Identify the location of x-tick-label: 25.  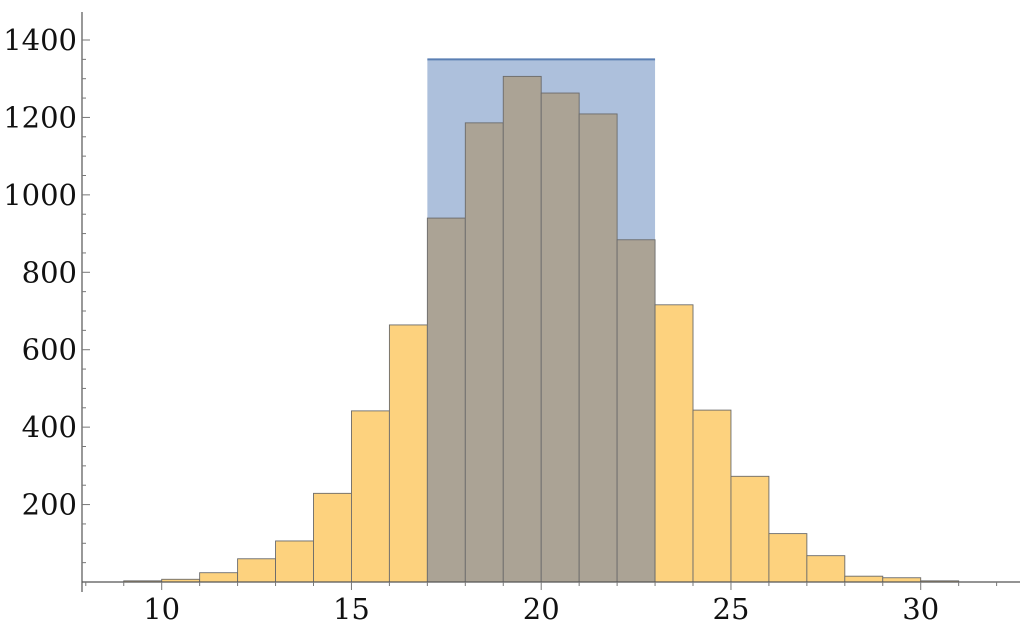
(731, 609).